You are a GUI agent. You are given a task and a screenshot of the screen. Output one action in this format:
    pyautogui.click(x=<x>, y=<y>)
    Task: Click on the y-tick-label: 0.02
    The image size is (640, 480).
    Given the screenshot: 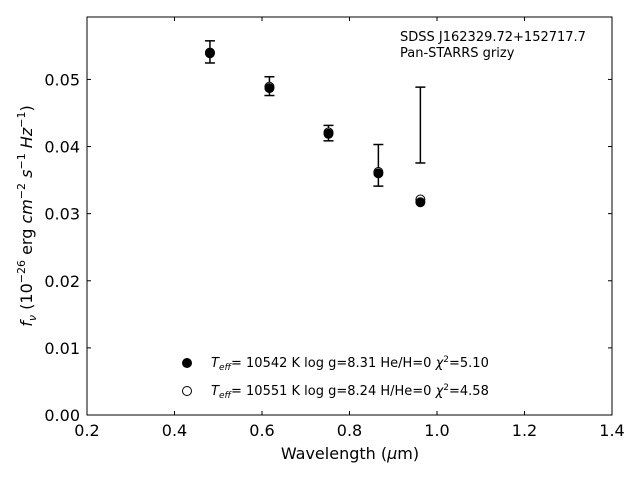 What is the action you would take?
    pyautogui.click(x=62, y=281)
    